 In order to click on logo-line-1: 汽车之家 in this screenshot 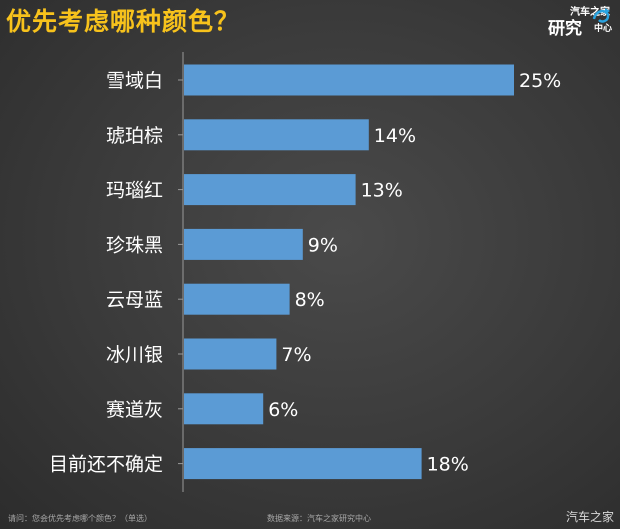, I will do `click(590, 12)`.